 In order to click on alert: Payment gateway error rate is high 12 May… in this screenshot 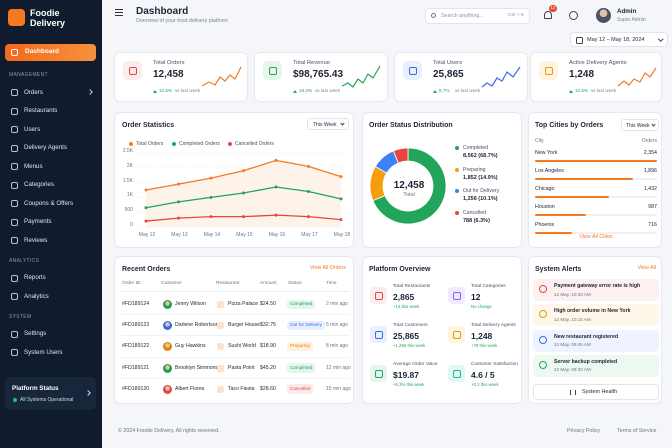, I will do `click(596, 290)`.